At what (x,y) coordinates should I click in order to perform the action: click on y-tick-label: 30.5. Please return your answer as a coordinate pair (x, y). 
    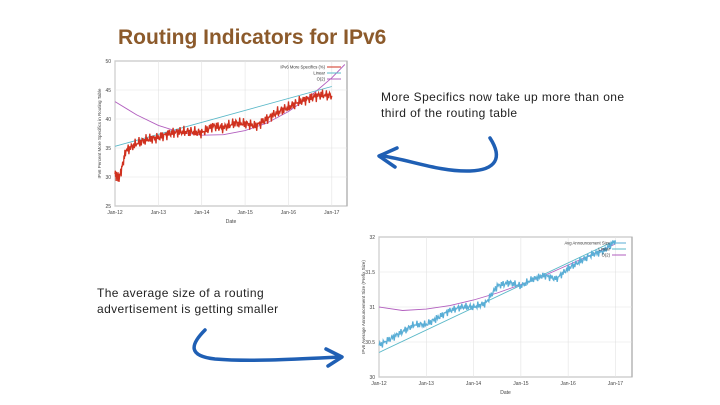
    Looking at the image, I should click on (370, 343).